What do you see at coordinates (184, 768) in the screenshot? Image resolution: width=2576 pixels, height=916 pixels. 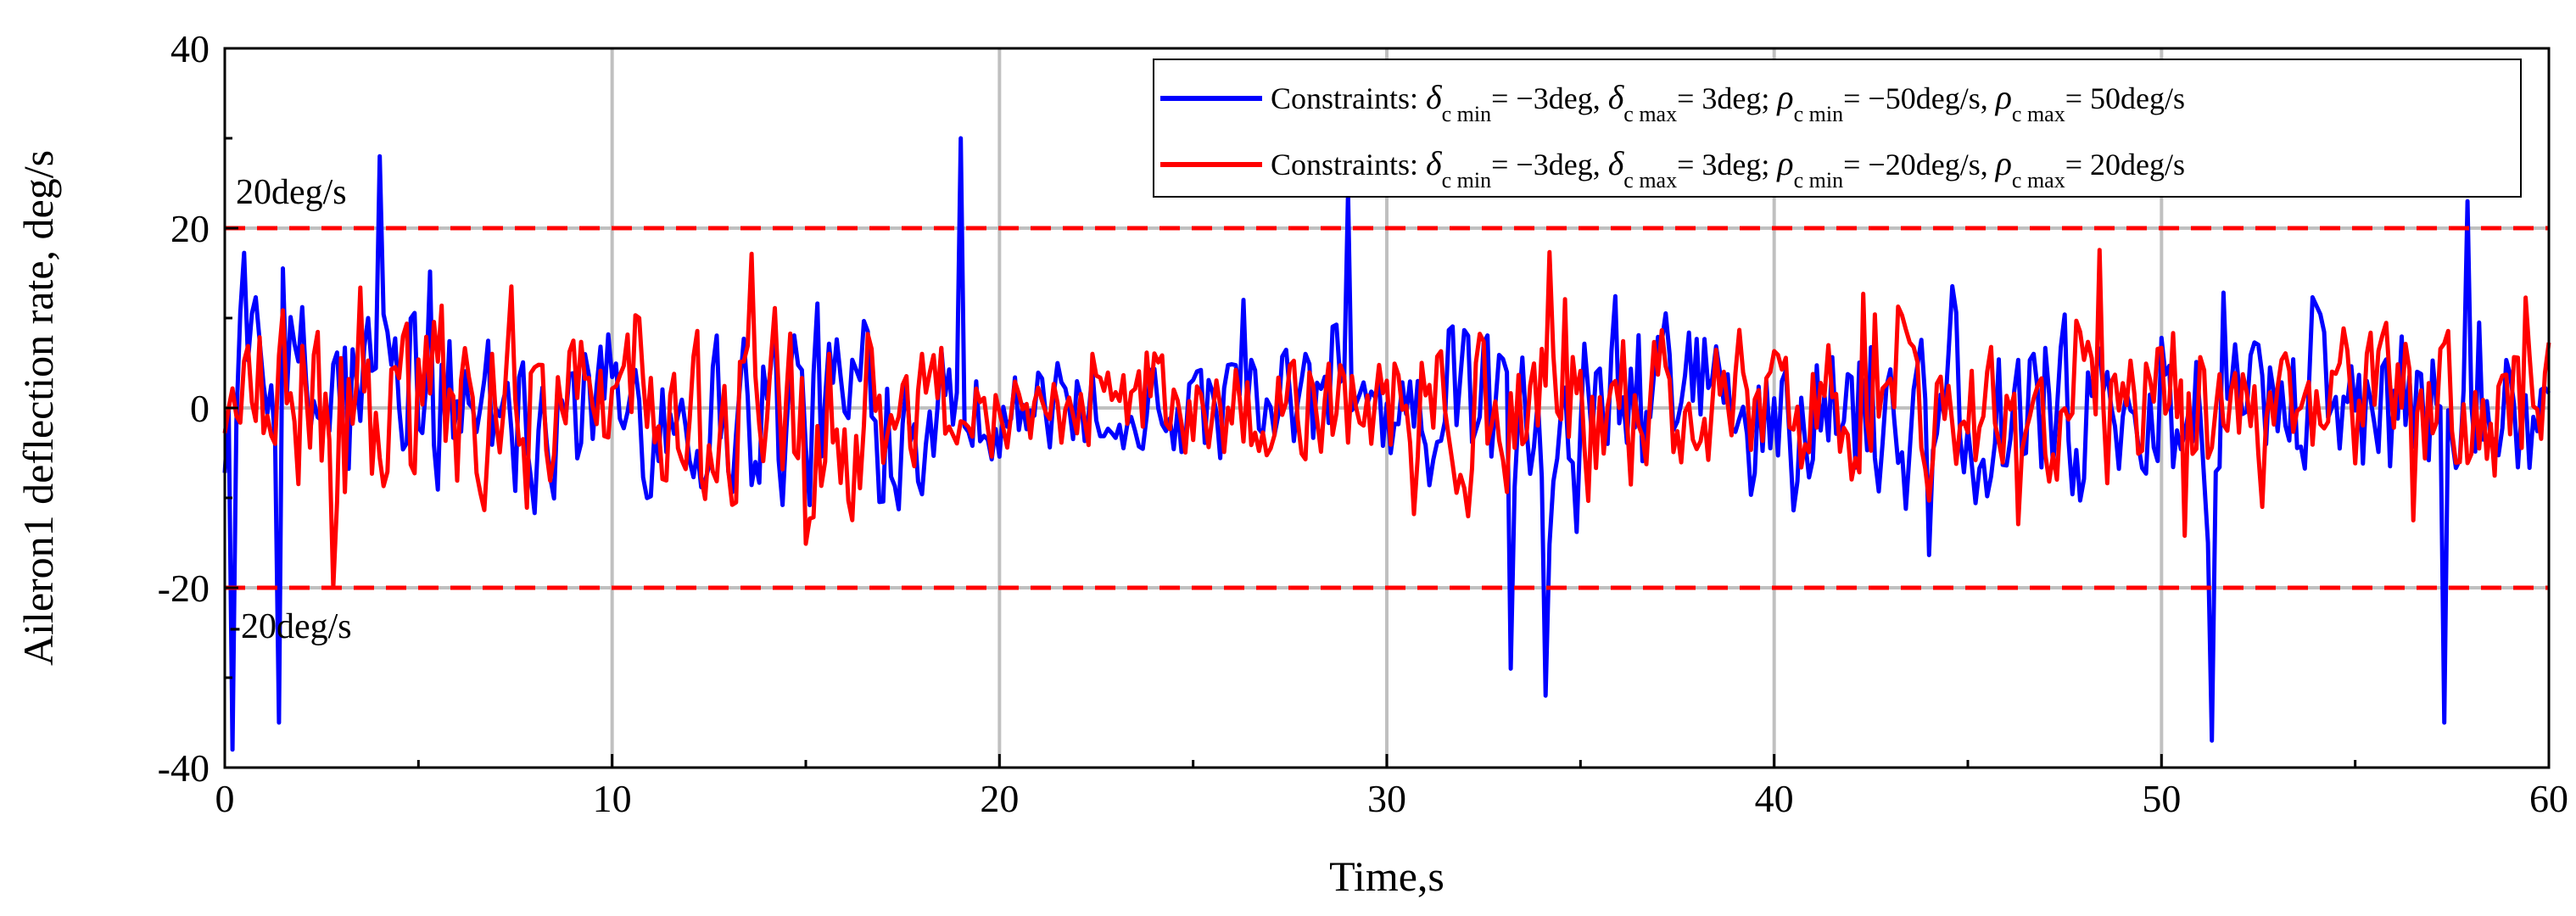 I see `y-tick-label--40: -40` at bounding box center [184, 768].